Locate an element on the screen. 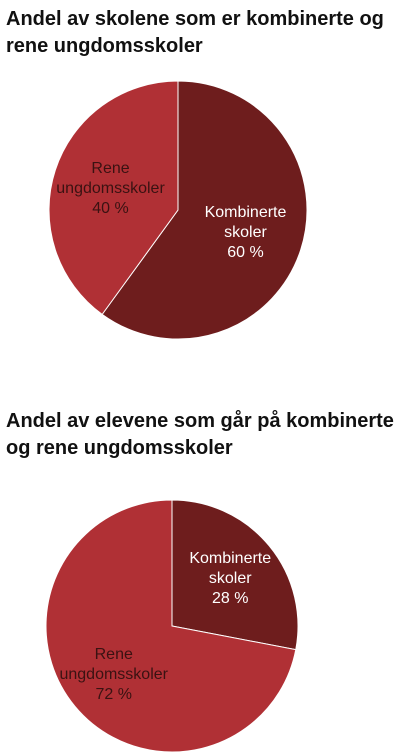  slice-value-label: 72 % is located at coordinates (114, 694).